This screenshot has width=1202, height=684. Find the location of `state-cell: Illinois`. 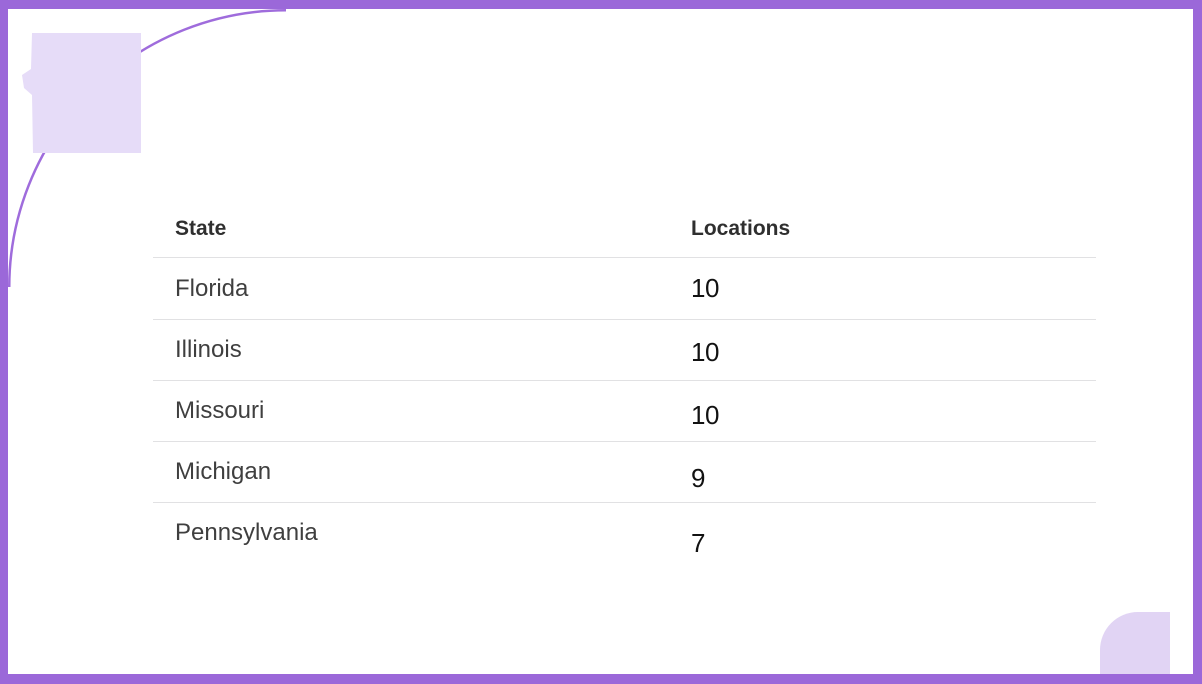

state-cell: Illinois is located at coordinates (208, 349).